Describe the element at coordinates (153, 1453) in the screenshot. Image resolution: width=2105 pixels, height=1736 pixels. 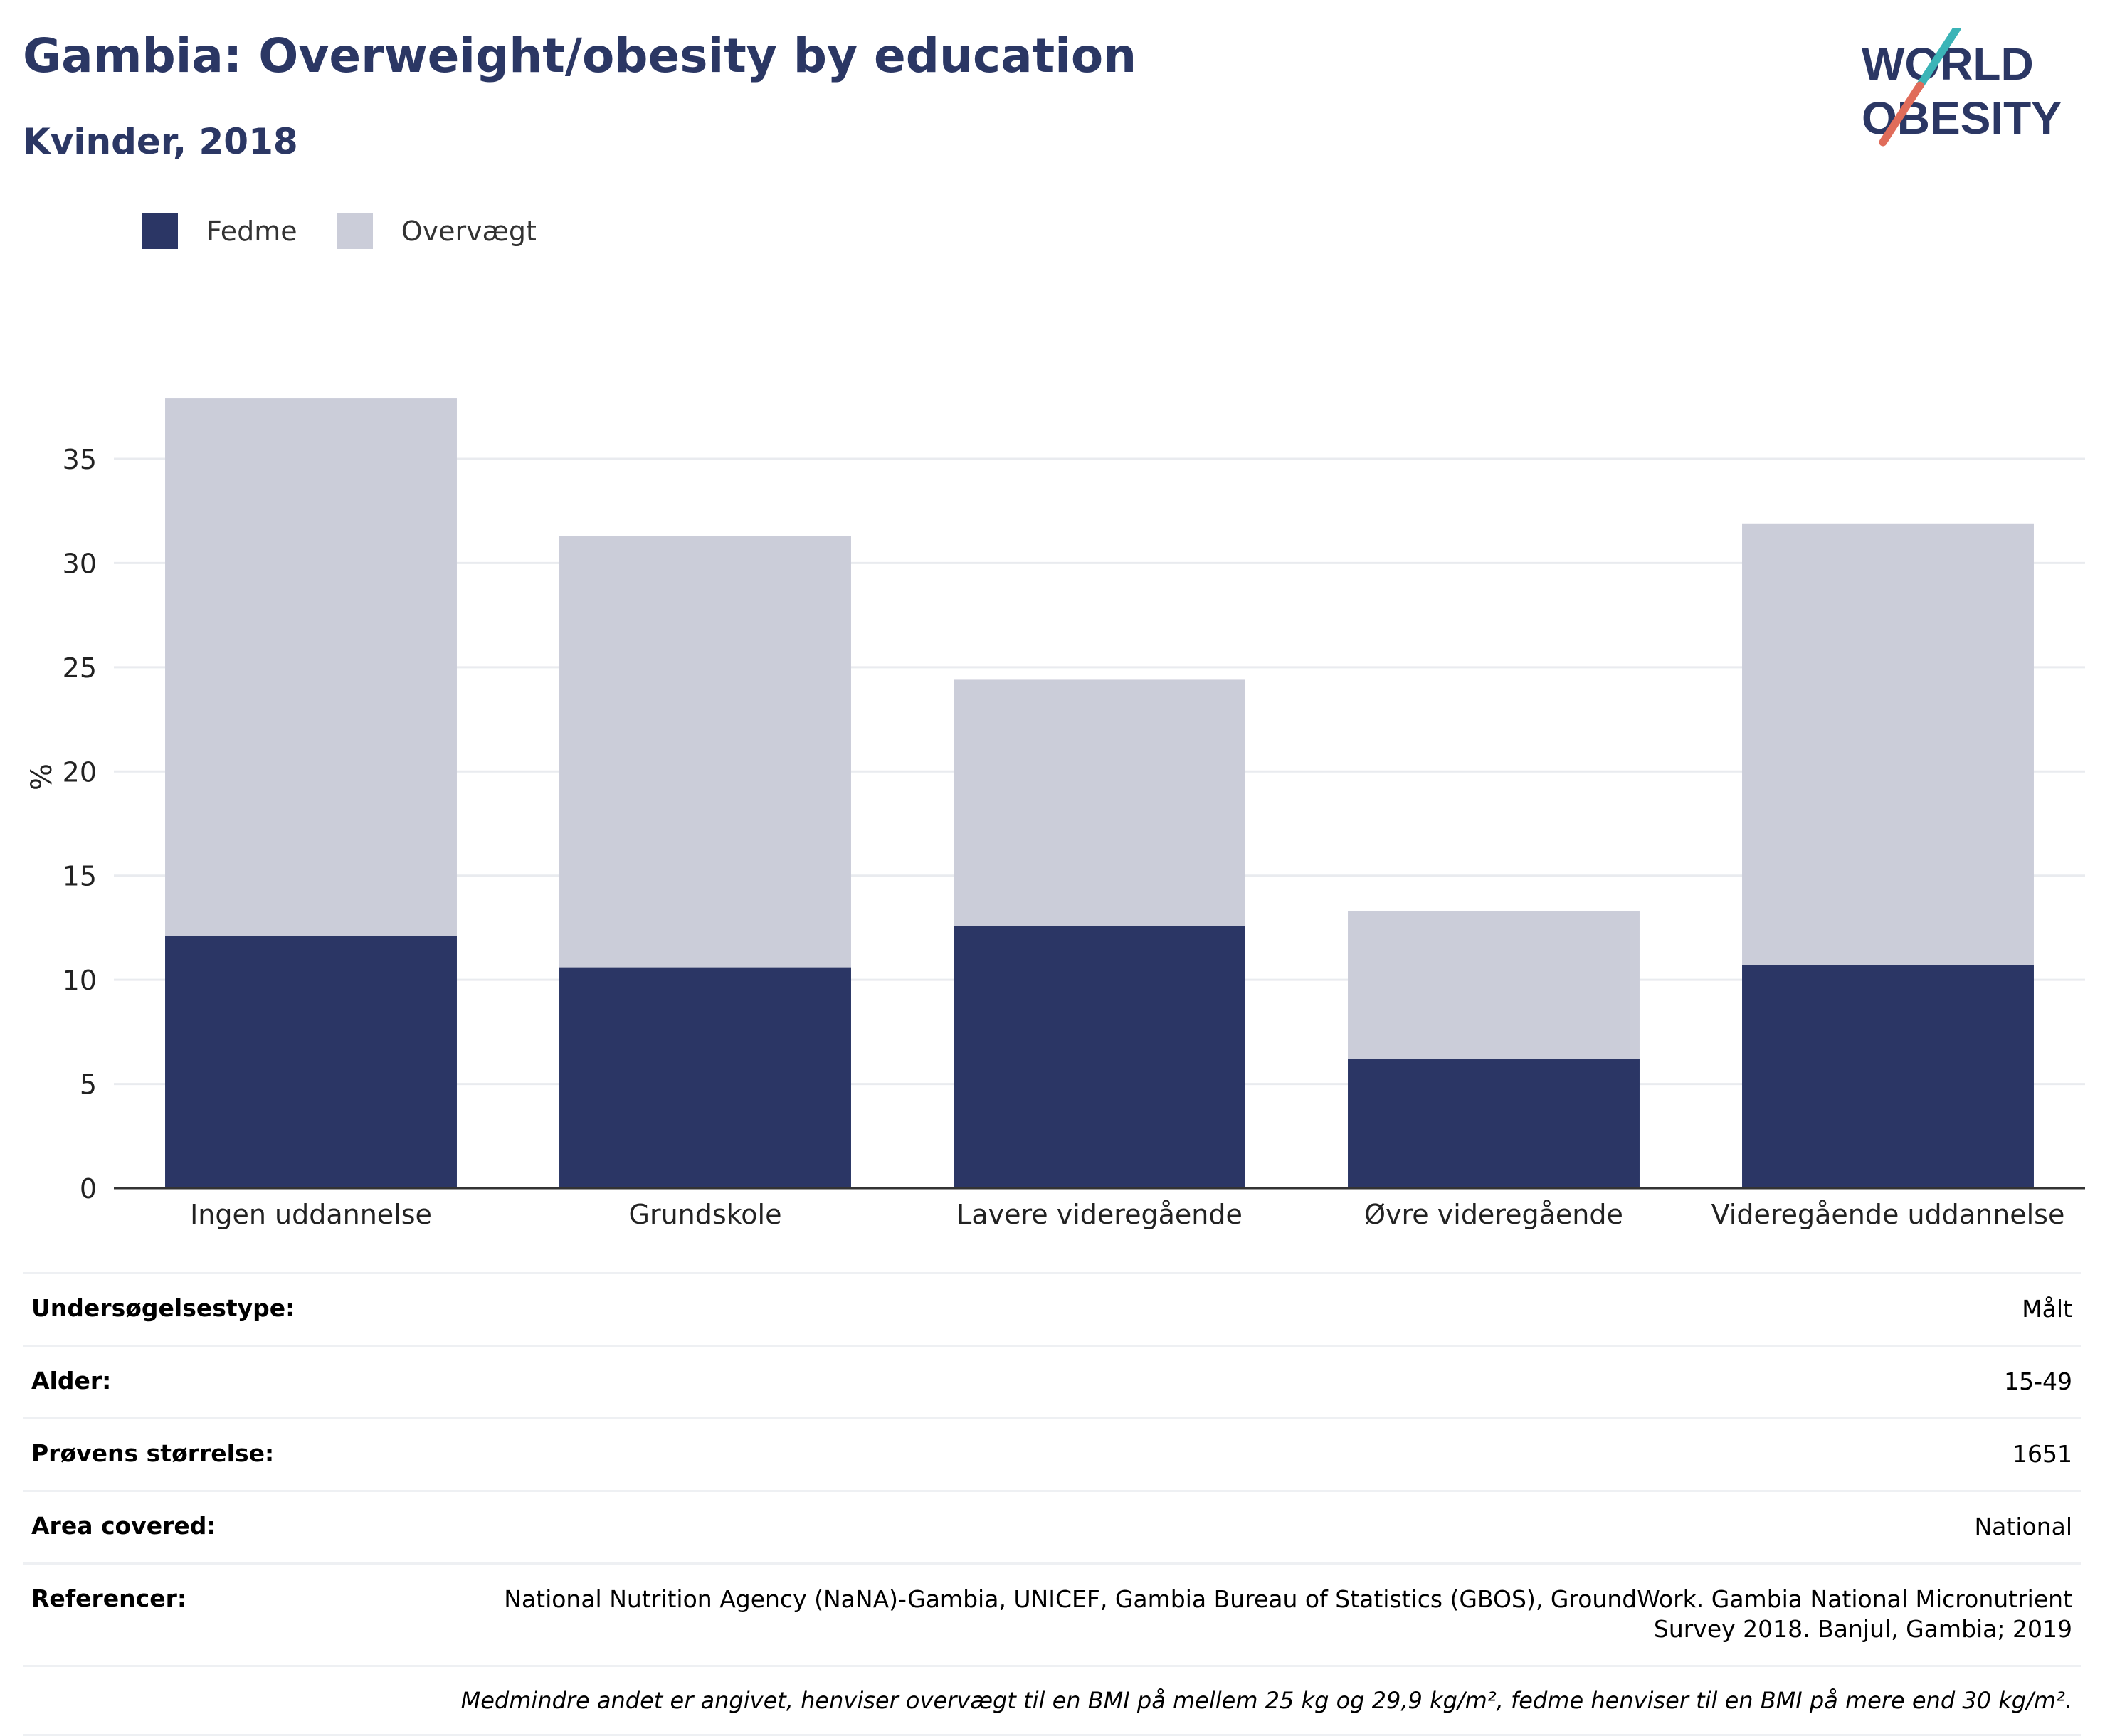
I see `info-label: Prøvens størrelse:` at that location.